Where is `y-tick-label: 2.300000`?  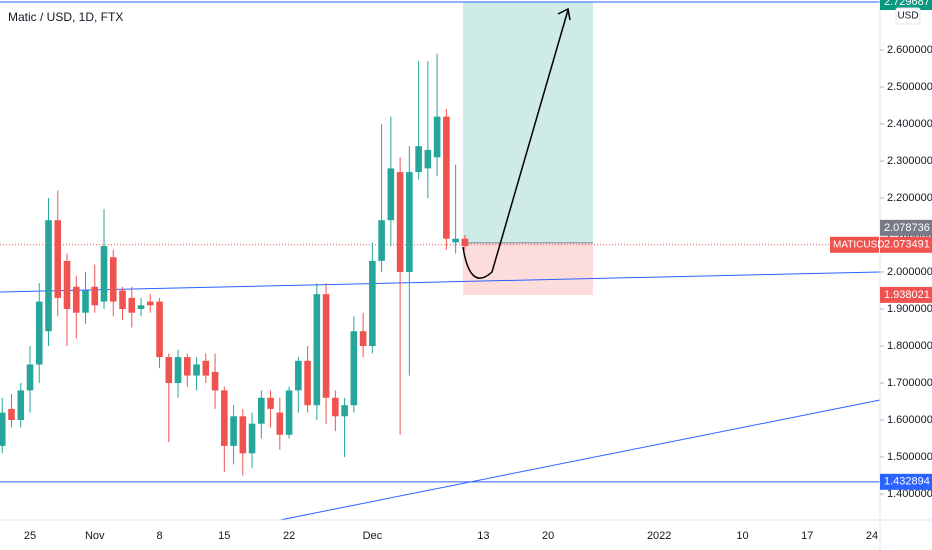 y-tick-label: 2.300000 is located at coordinates (909, 161).